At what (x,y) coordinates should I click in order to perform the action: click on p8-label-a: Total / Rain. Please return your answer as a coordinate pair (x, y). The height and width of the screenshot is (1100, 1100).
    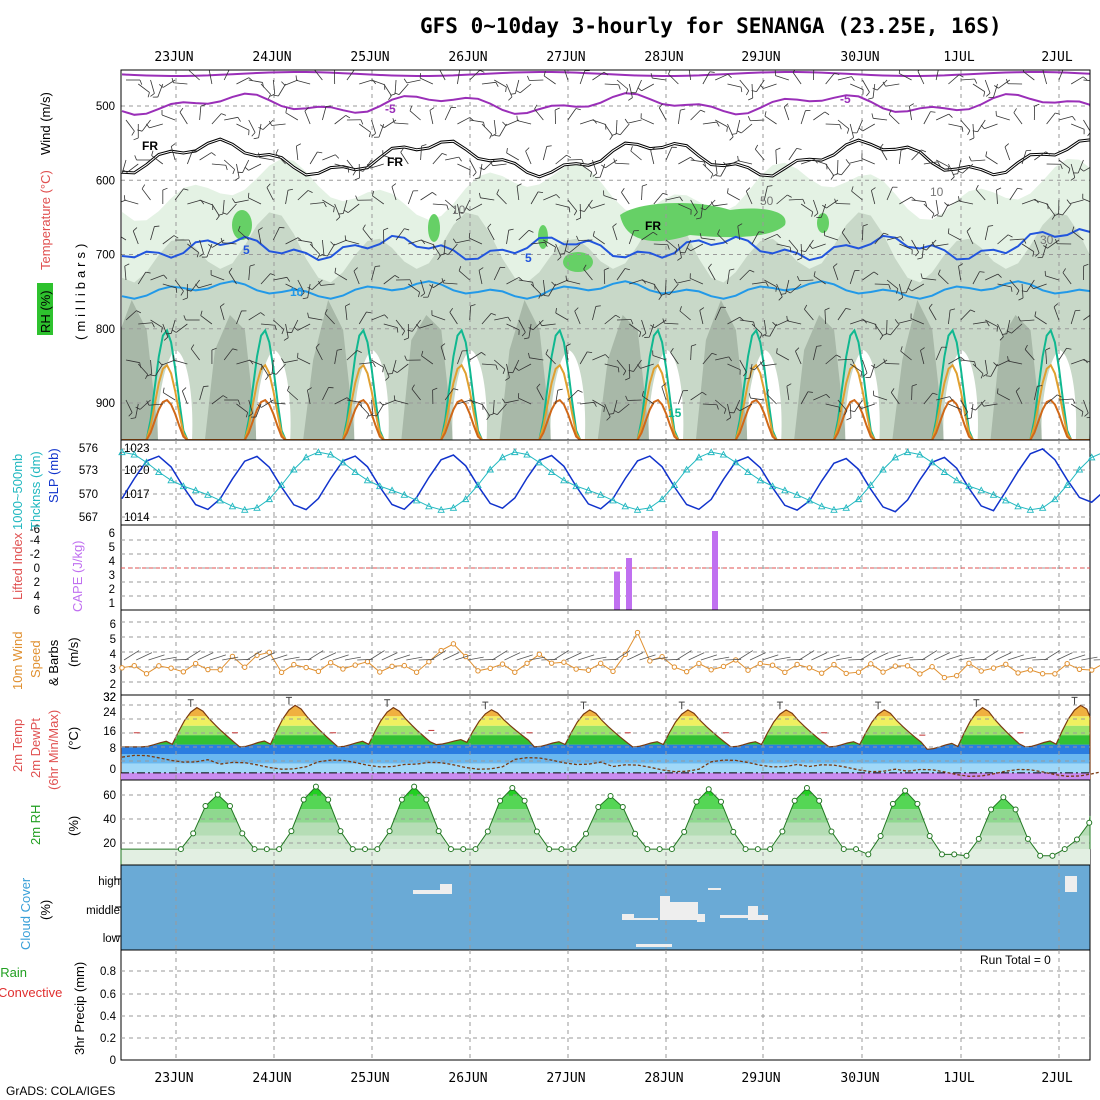
    Looking at the image, I should click on (13, 972).